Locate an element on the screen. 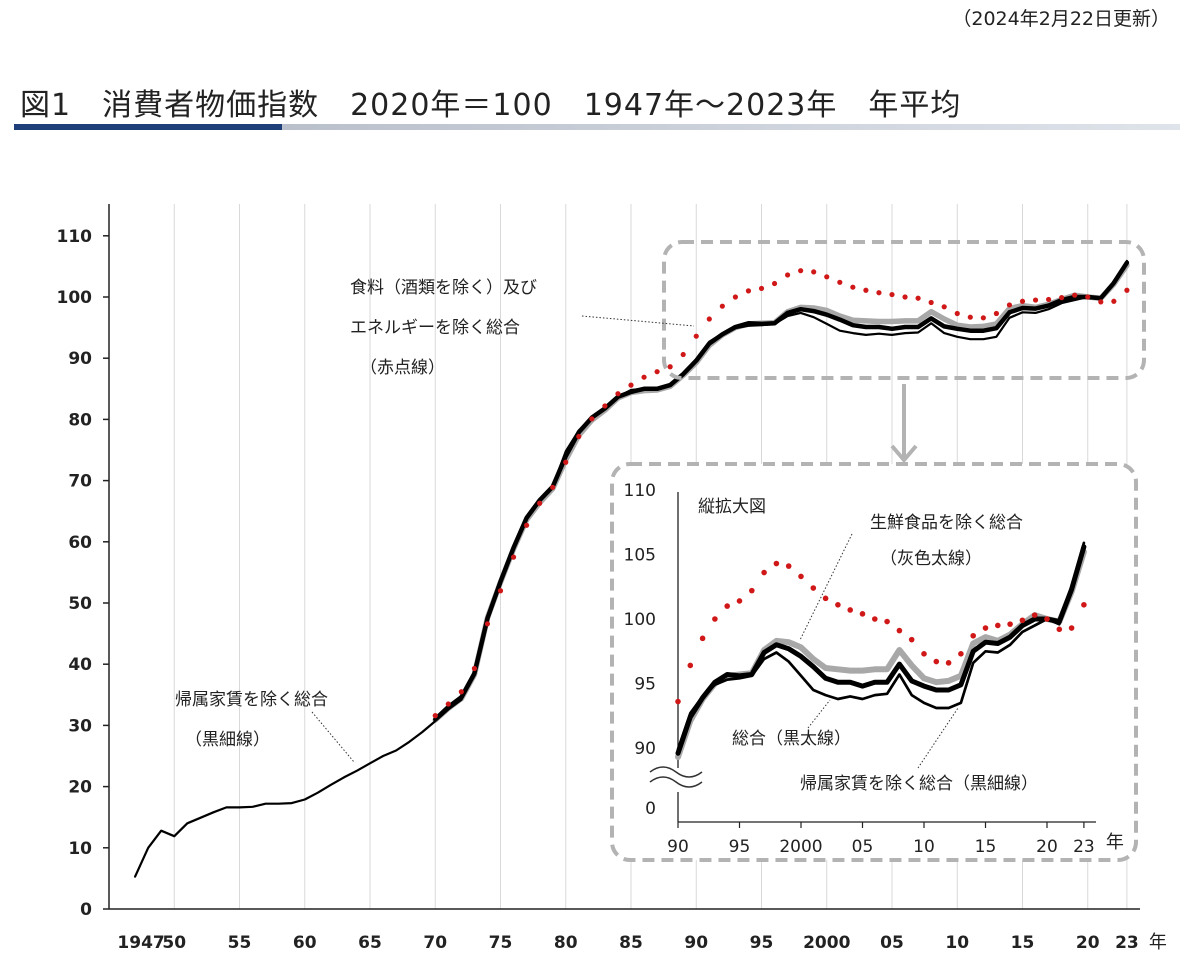 The image size is (1200, 977). main-x-tick-label-11: 2000 is located at coordinates (826, 943).